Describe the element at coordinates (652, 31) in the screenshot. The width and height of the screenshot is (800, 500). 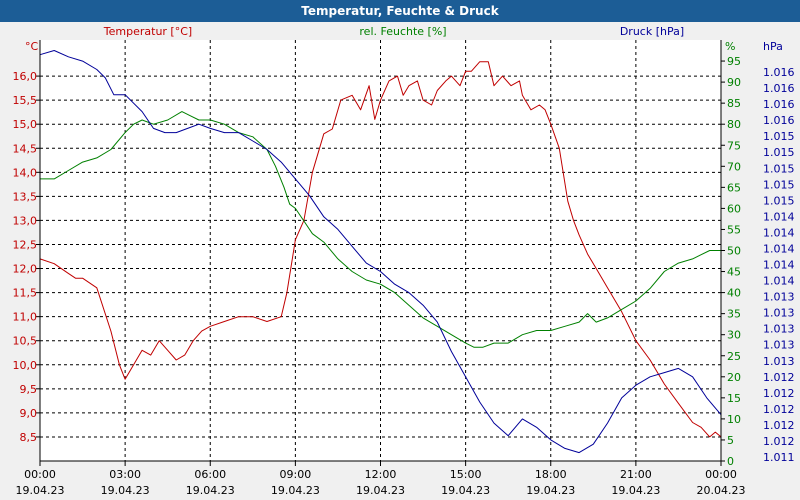
I see `press-axis-label: Druck [hPa]` at that location.